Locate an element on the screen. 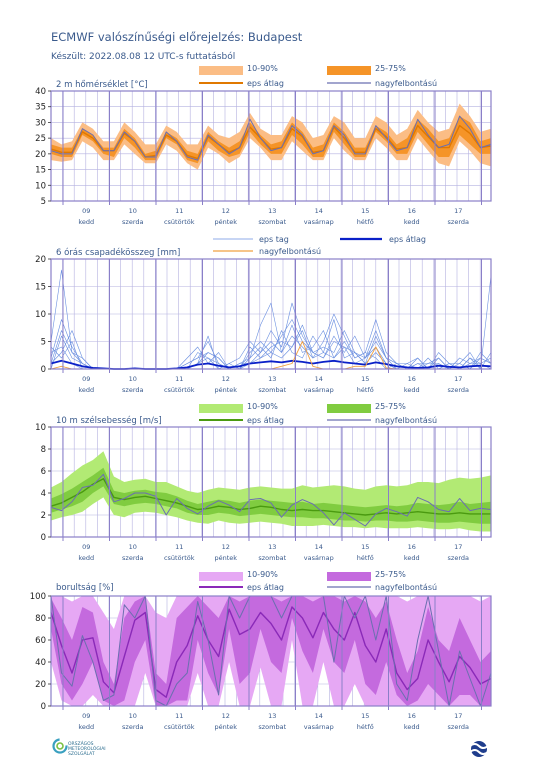  ecmwf-logo-icon is located at coordinates (479, 749).